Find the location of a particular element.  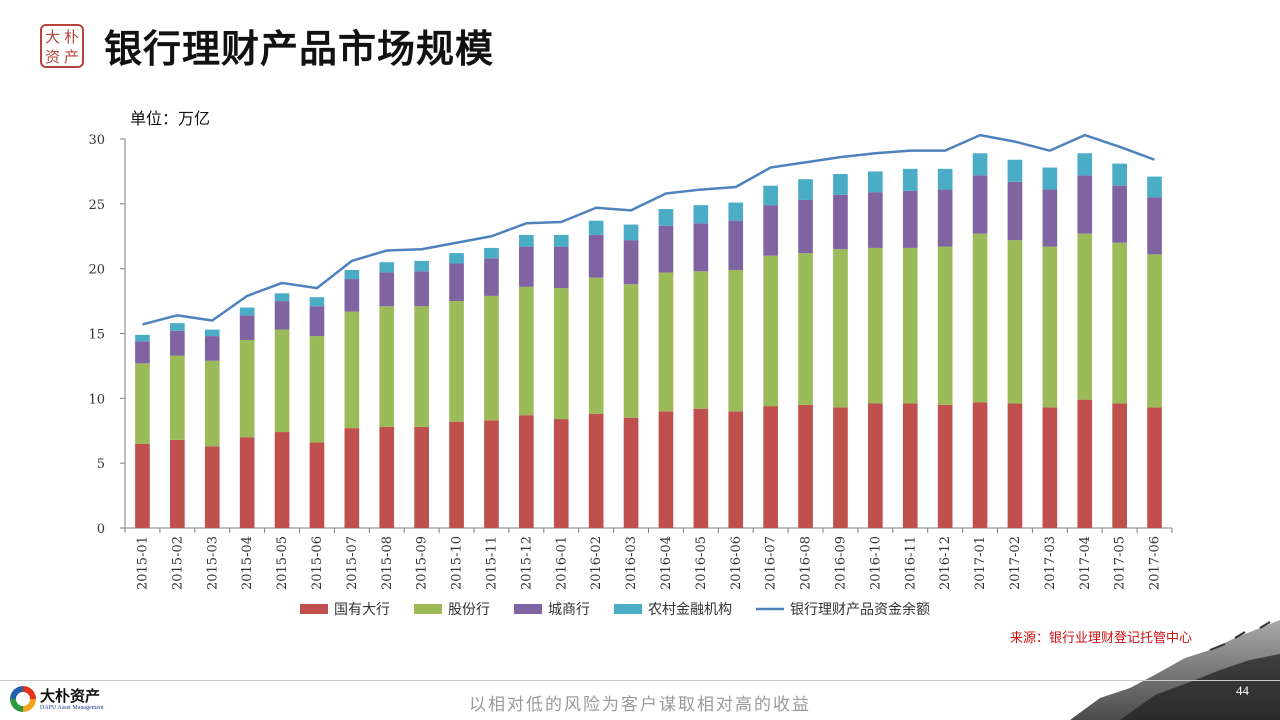

ink-landscape-decoration is located at coordinates (1175, 670).